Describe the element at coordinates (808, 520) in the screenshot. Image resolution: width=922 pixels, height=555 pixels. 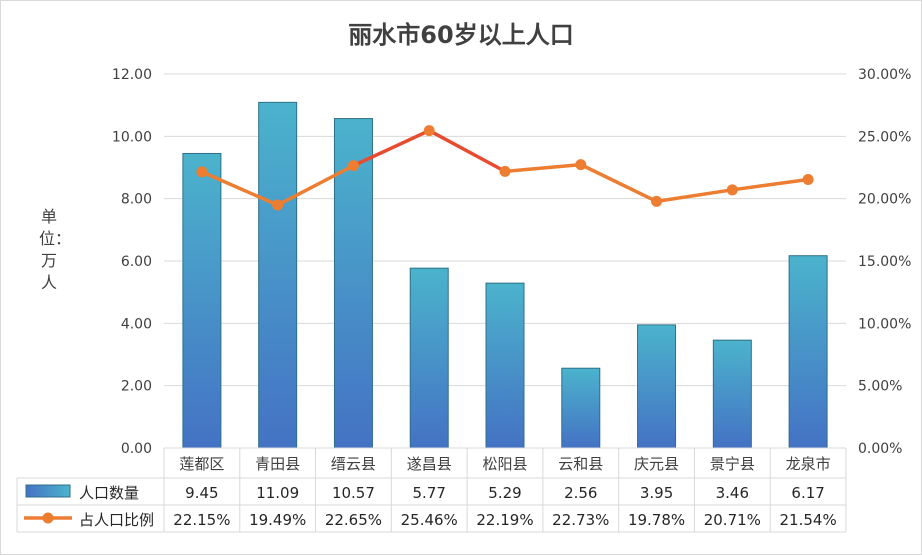
I see `data-label: 21.54%` at that location.